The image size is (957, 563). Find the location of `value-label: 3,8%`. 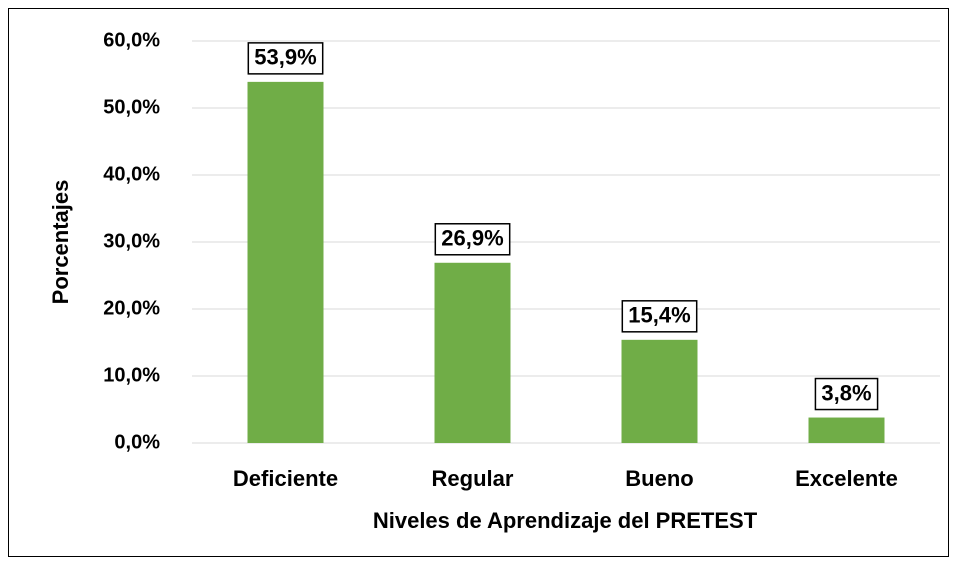

value-label: 3,8% is located at coordinates (846, 392).